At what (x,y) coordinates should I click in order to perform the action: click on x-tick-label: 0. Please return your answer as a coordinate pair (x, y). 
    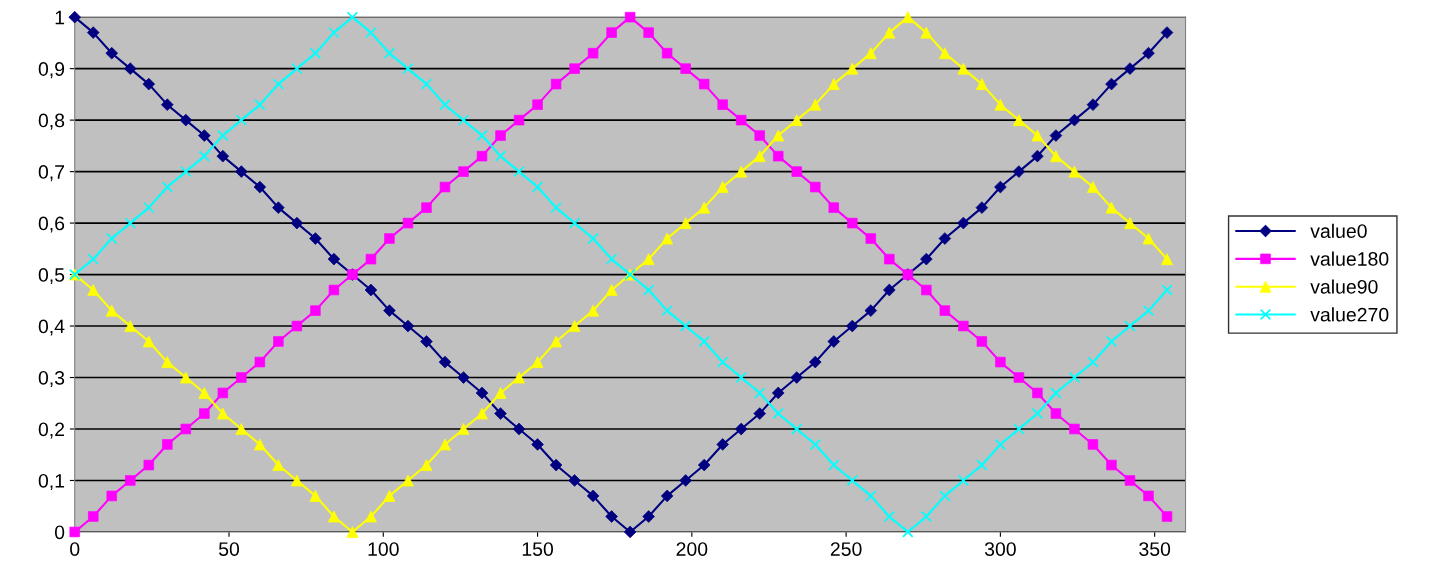
    Looking at the image, I should click on (75, 549).